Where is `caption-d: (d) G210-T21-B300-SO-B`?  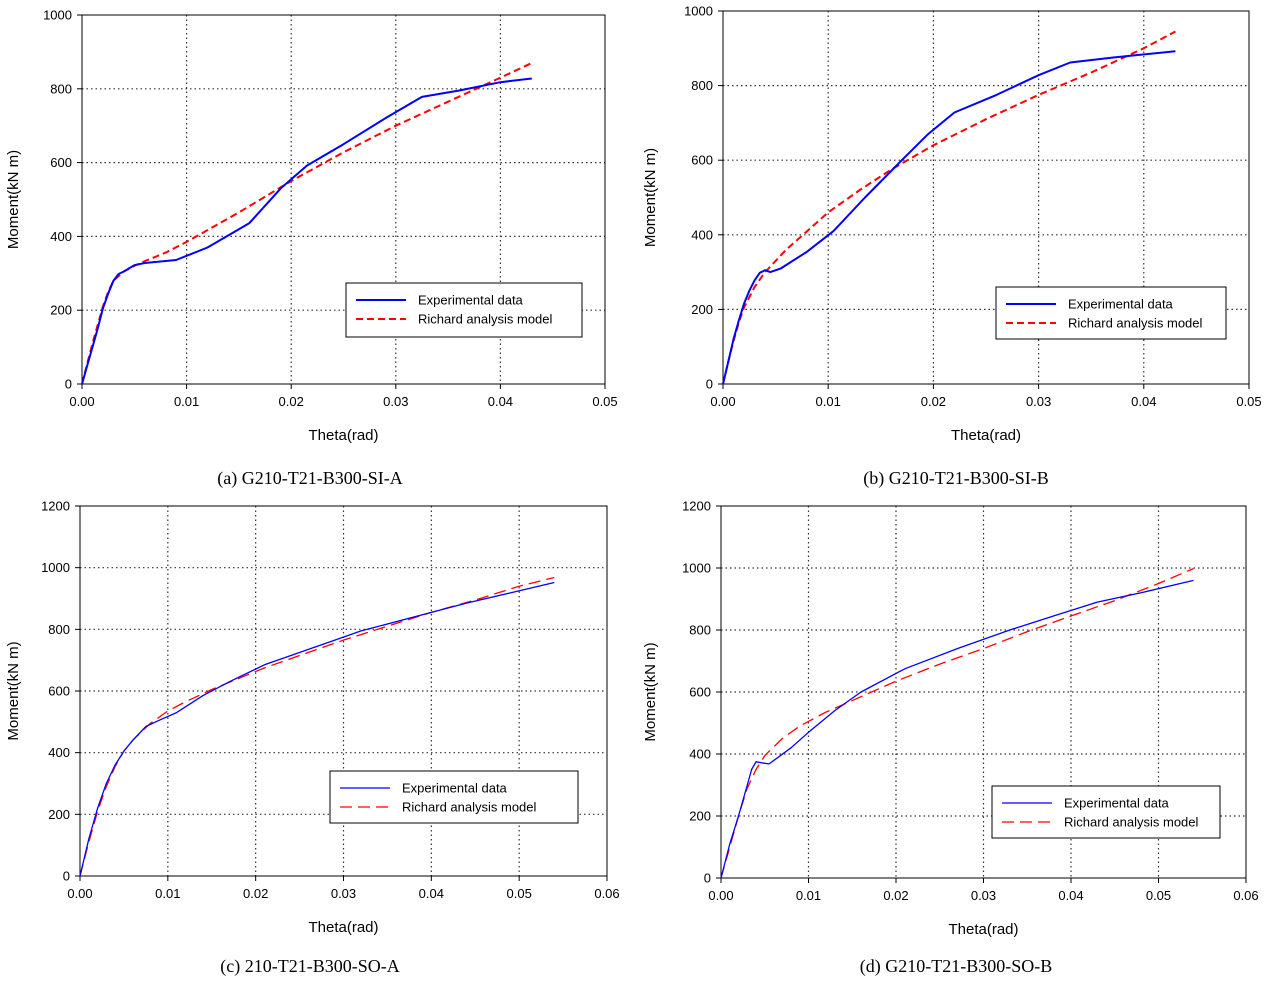
caption-d: (d) G210-T21-B300-SO-B is located at coordinates (956, 966).